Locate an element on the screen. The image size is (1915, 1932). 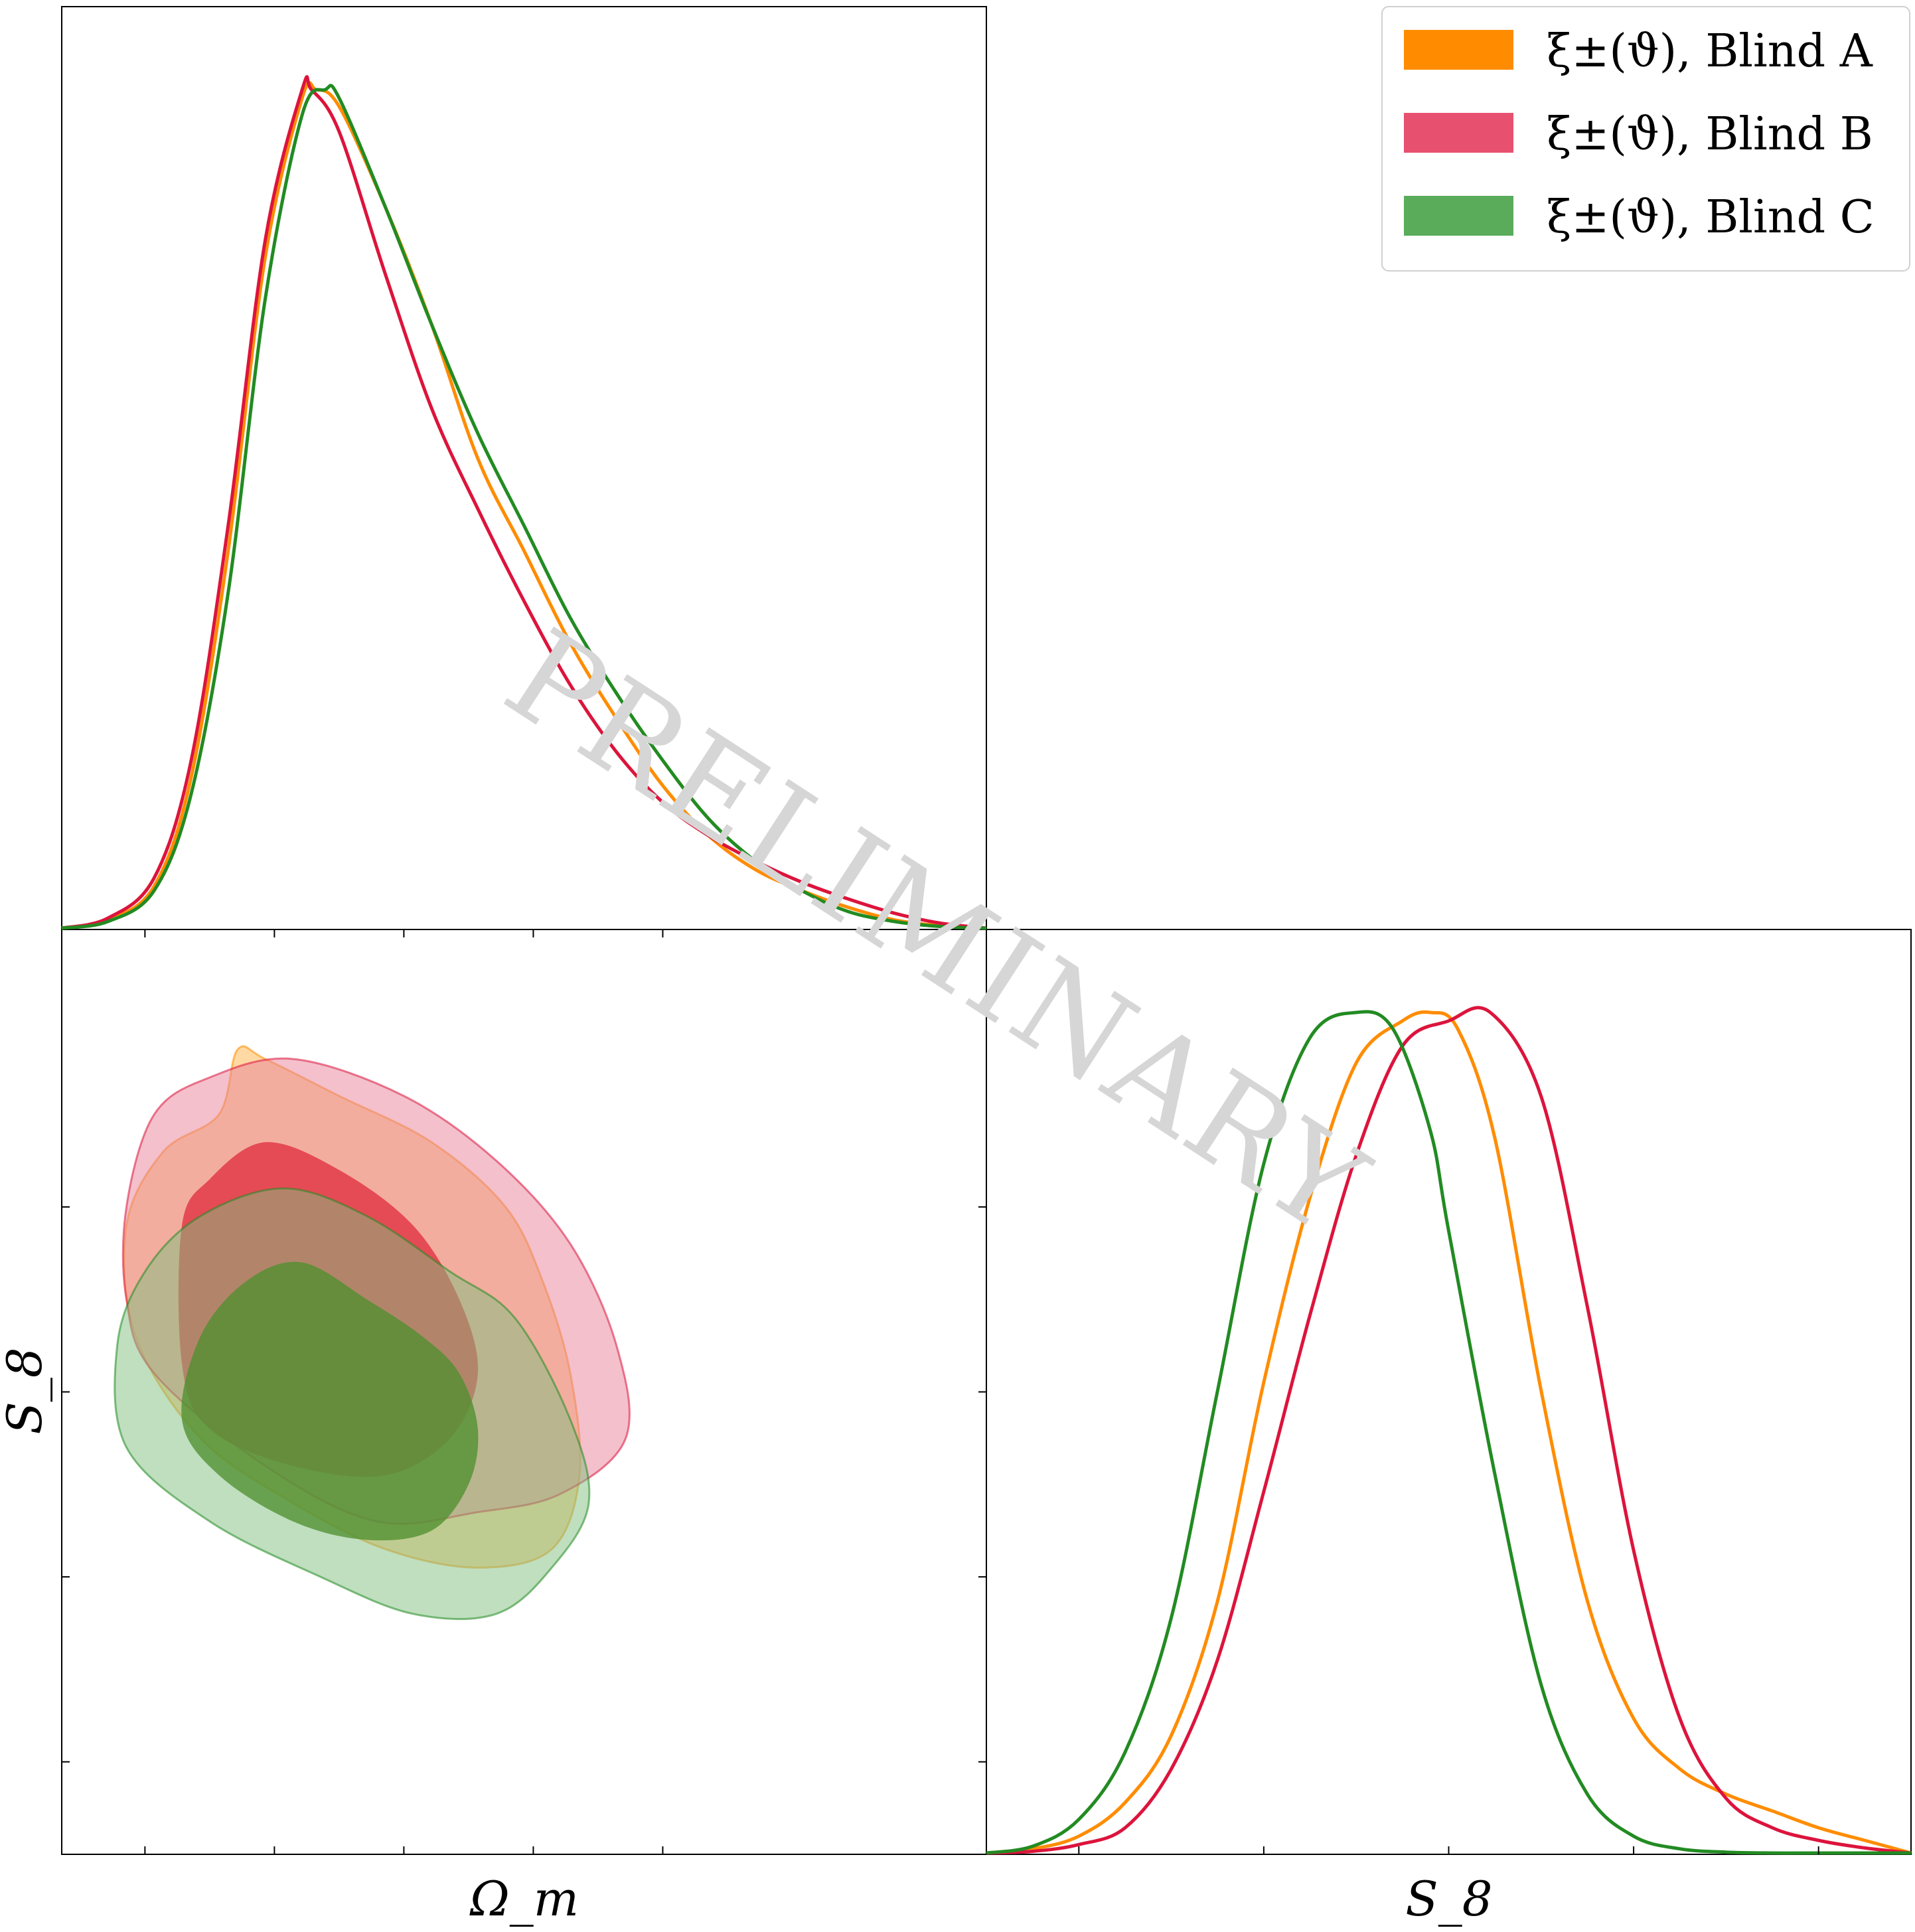
legend-swatch-blind-b is located at coordinates (1459, 133).